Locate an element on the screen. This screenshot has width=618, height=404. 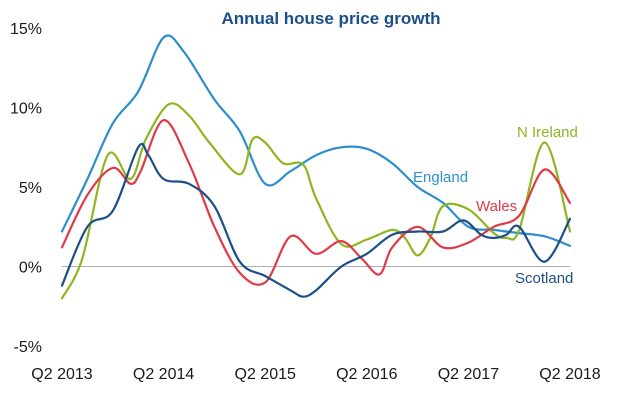
x-tick-label: Q2 2014 is located at coordinates (163, 374).